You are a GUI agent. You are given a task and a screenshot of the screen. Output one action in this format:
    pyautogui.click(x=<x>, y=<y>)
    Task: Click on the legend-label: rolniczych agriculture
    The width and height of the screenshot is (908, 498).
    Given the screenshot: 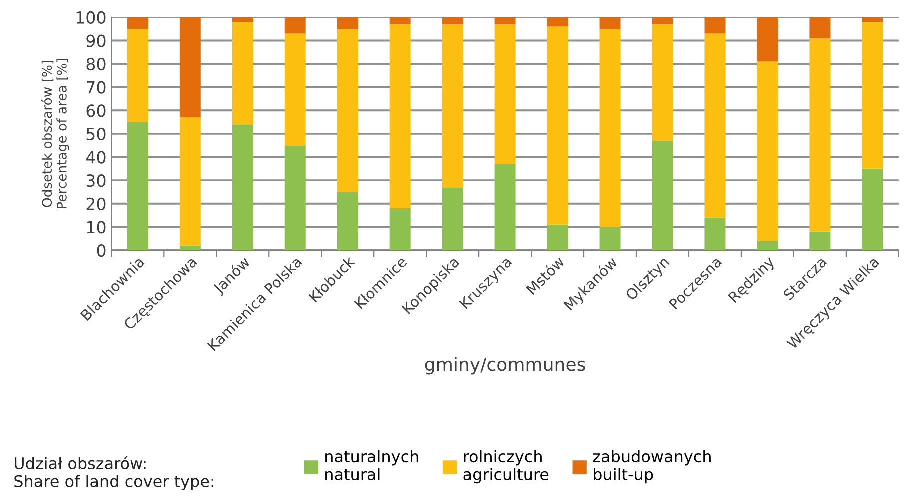 What is the action you would take?
    pyautogui.click(x=506, y=467)
    